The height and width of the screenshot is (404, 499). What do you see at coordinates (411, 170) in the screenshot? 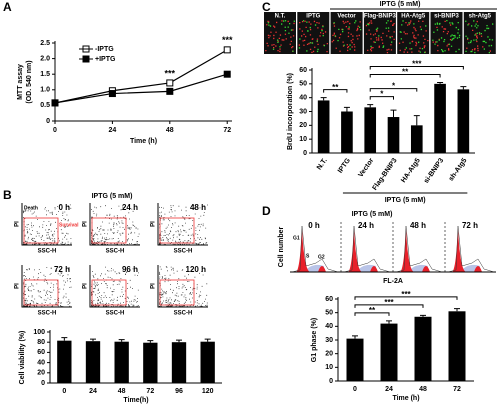
I see `x-tick-label: HA-Atg5` at bounding box center [411, 170].